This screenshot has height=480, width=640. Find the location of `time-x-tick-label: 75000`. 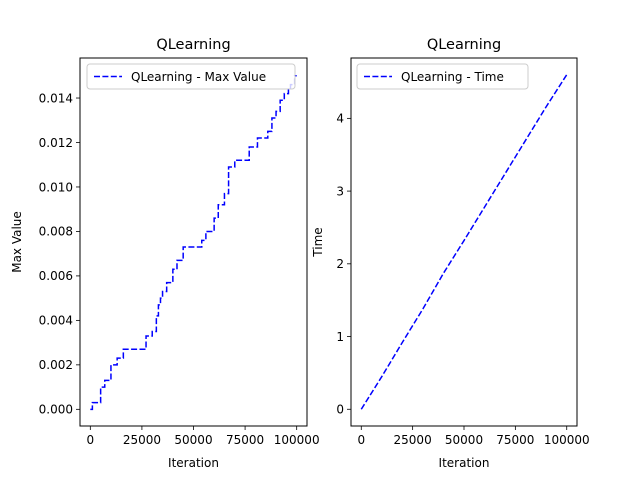

time-x-tick-label: 75000 is located at coordinates (515, 440).